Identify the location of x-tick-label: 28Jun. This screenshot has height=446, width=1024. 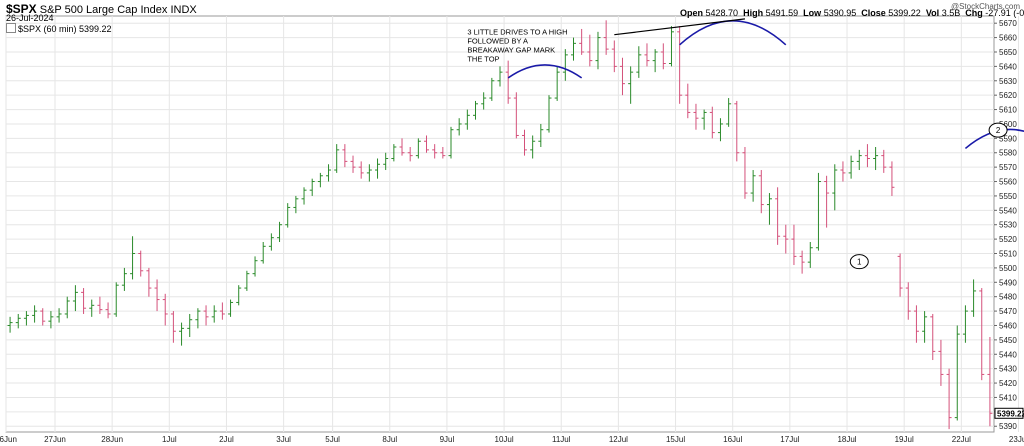
(112, 439).